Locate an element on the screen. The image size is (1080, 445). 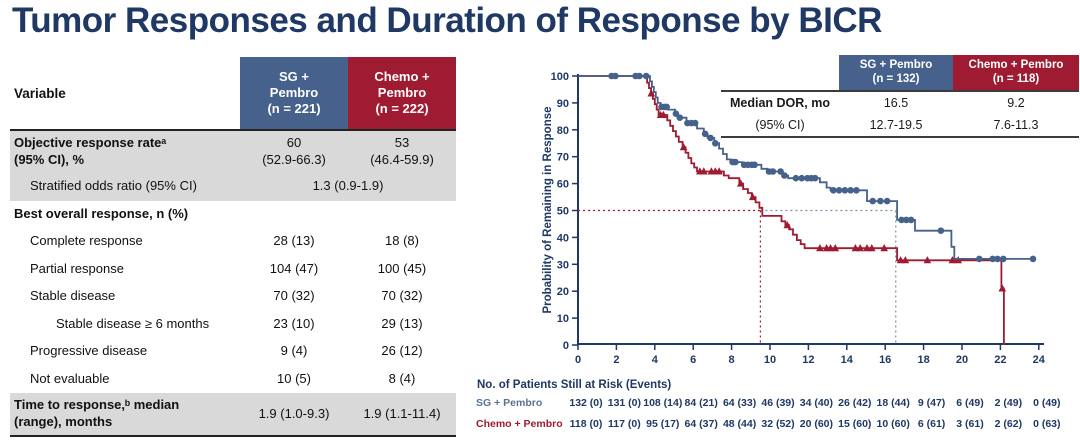
risk-value: 0 (49) is located at coordinates (1047, 403).